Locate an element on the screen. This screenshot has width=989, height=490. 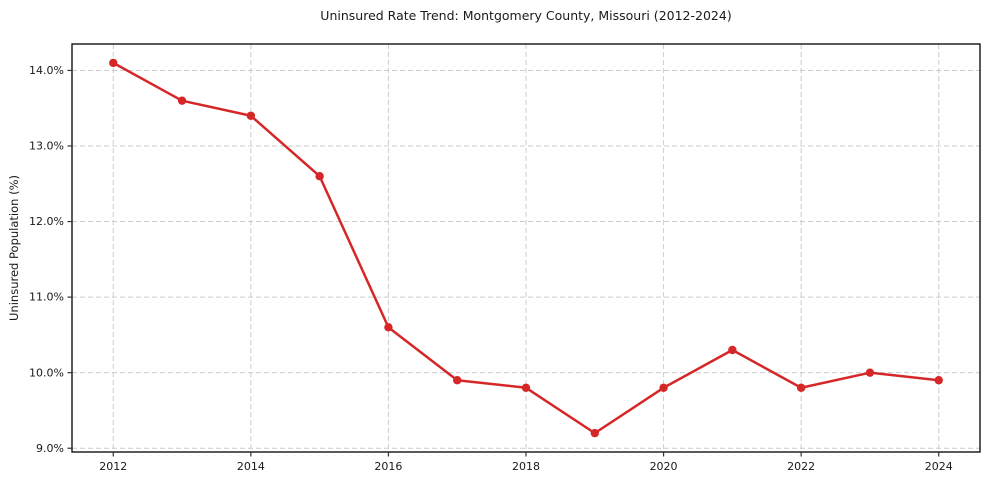
y-tick-label: 11.0% is located at coordinates (46, 297).